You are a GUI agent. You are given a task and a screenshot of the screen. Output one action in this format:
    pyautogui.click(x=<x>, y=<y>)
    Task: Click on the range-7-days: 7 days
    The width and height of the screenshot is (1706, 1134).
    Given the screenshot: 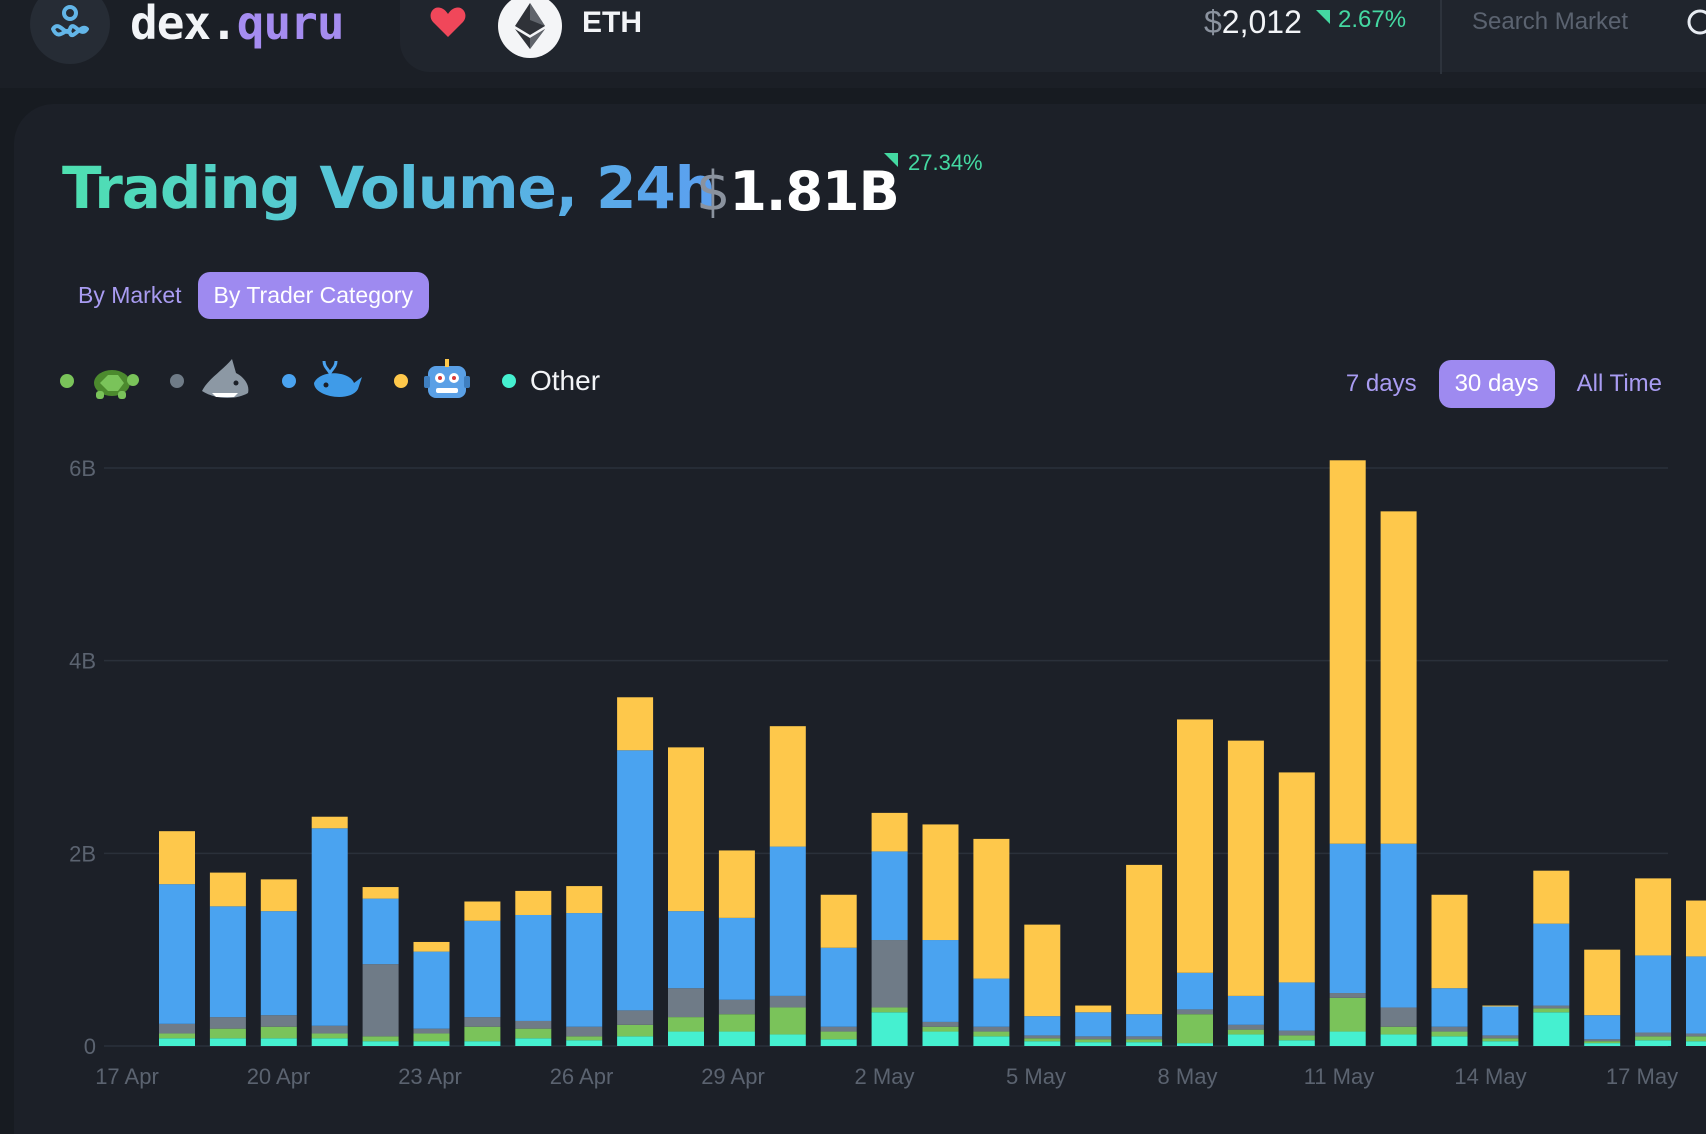 What is the action you would take?
    pyautogui.click(x=1381, y=383)
    